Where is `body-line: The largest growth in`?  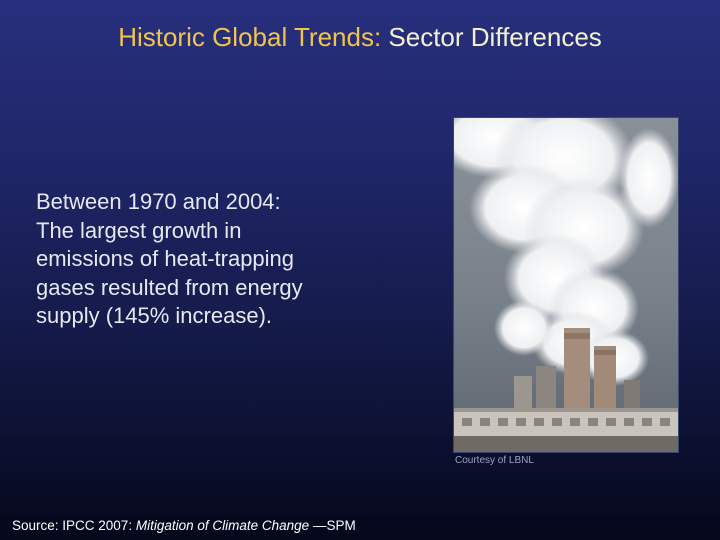 body-line: The largest growth in is located at coordinates (139, 230).